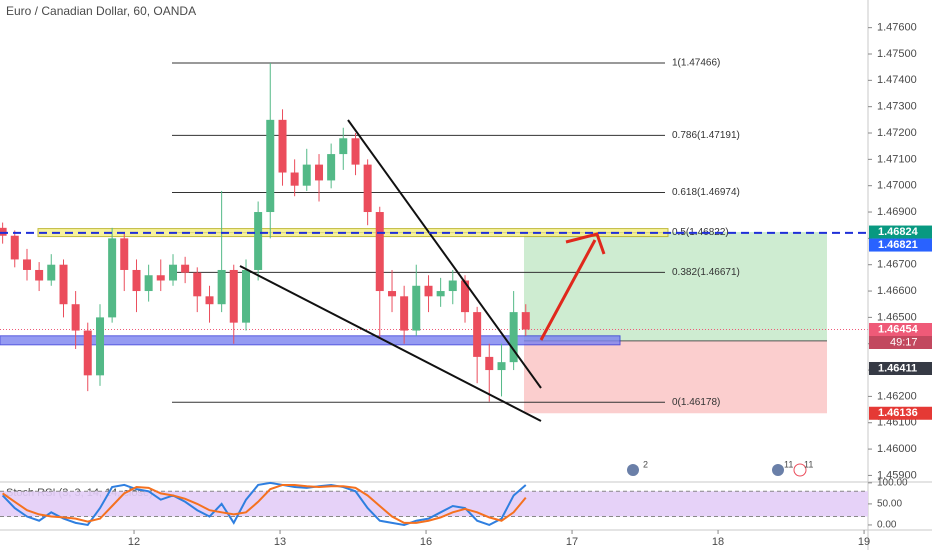  What do you see at coordinates (897, 475) in the screenshot?
I see `y-tick-label: 1.45900` at bounding box center [897, 475].